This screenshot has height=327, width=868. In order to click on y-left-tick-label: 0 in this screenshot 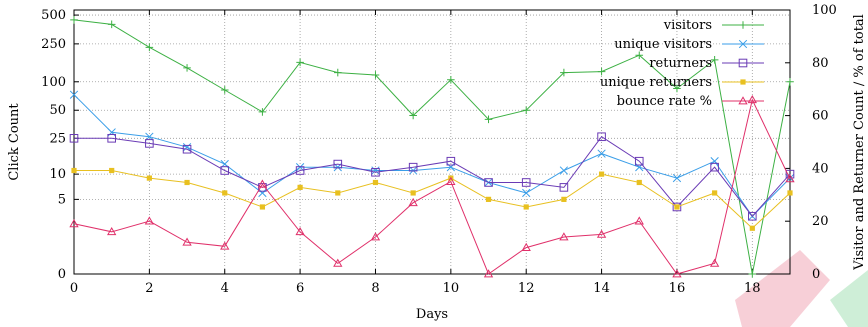, I will do `click(62, 274)`.